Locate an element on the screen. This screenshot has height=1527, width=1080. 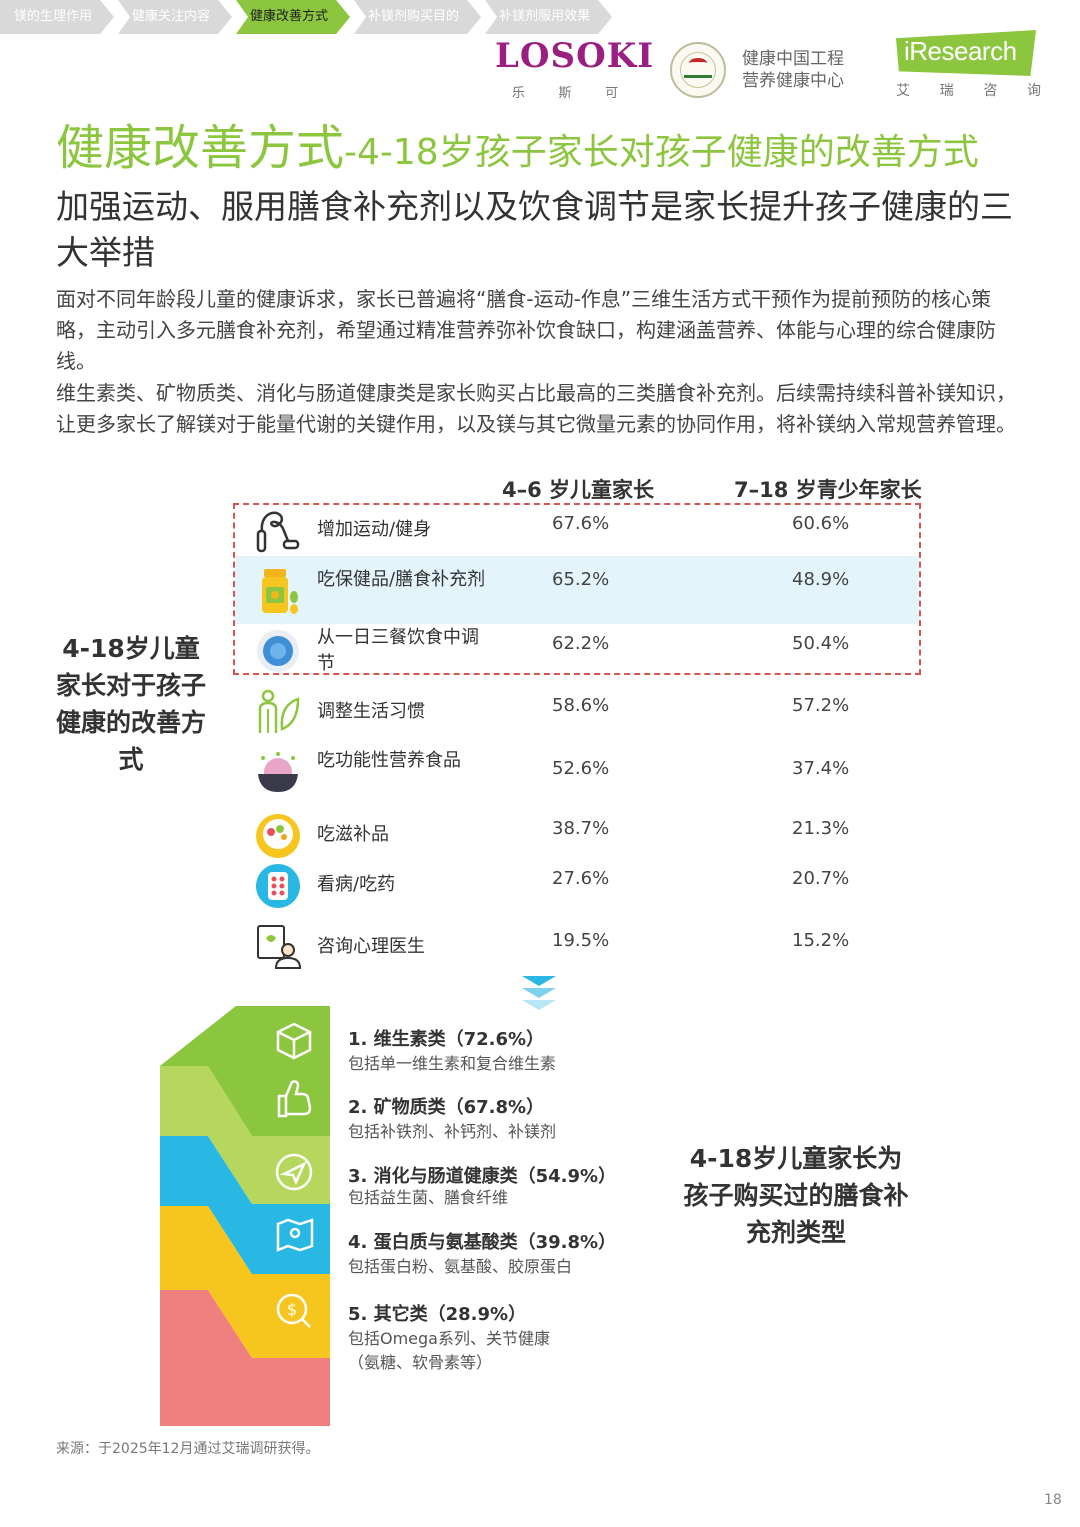
page-title-rest: -4-18岁孩子家长对孩子健康的改善方式 is located at coordinates (661, 152).